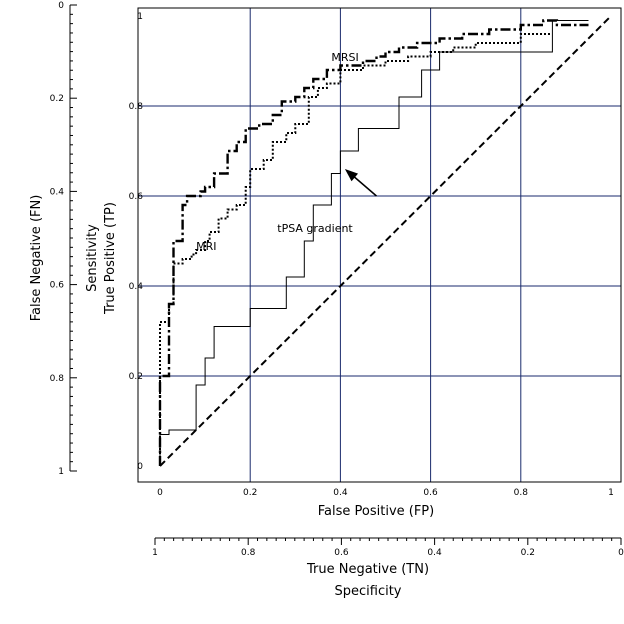 The height and width of the screenshot is (624, 624). Describe the element at coordinates (315, 228) in the screenshot. I see `annotation-tpsa-gradient: tPSA gradient` at that location.